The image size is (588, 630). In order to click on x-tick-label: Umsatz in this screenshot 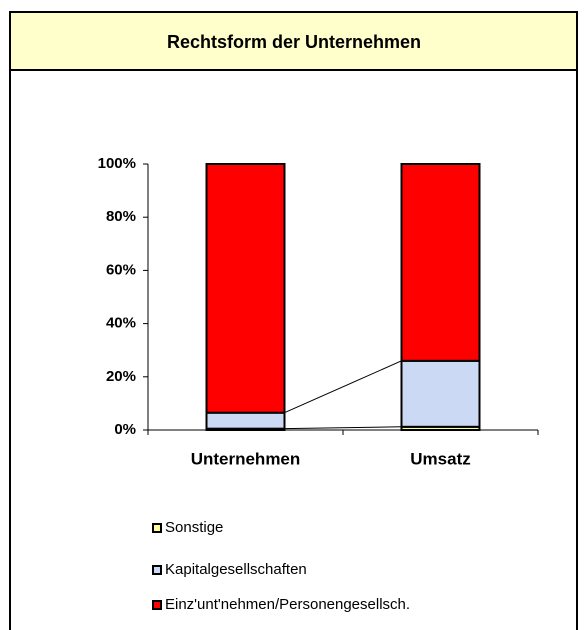, I will do `click(440, 458)`.